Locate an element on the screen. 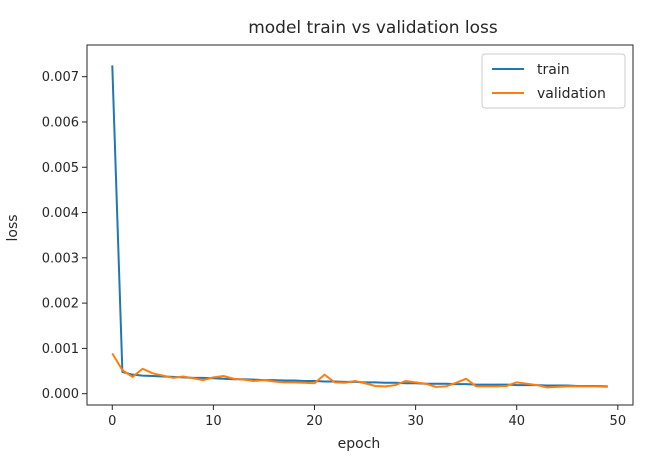  x-tick-label: 30 is located at coordinates (415, 421).